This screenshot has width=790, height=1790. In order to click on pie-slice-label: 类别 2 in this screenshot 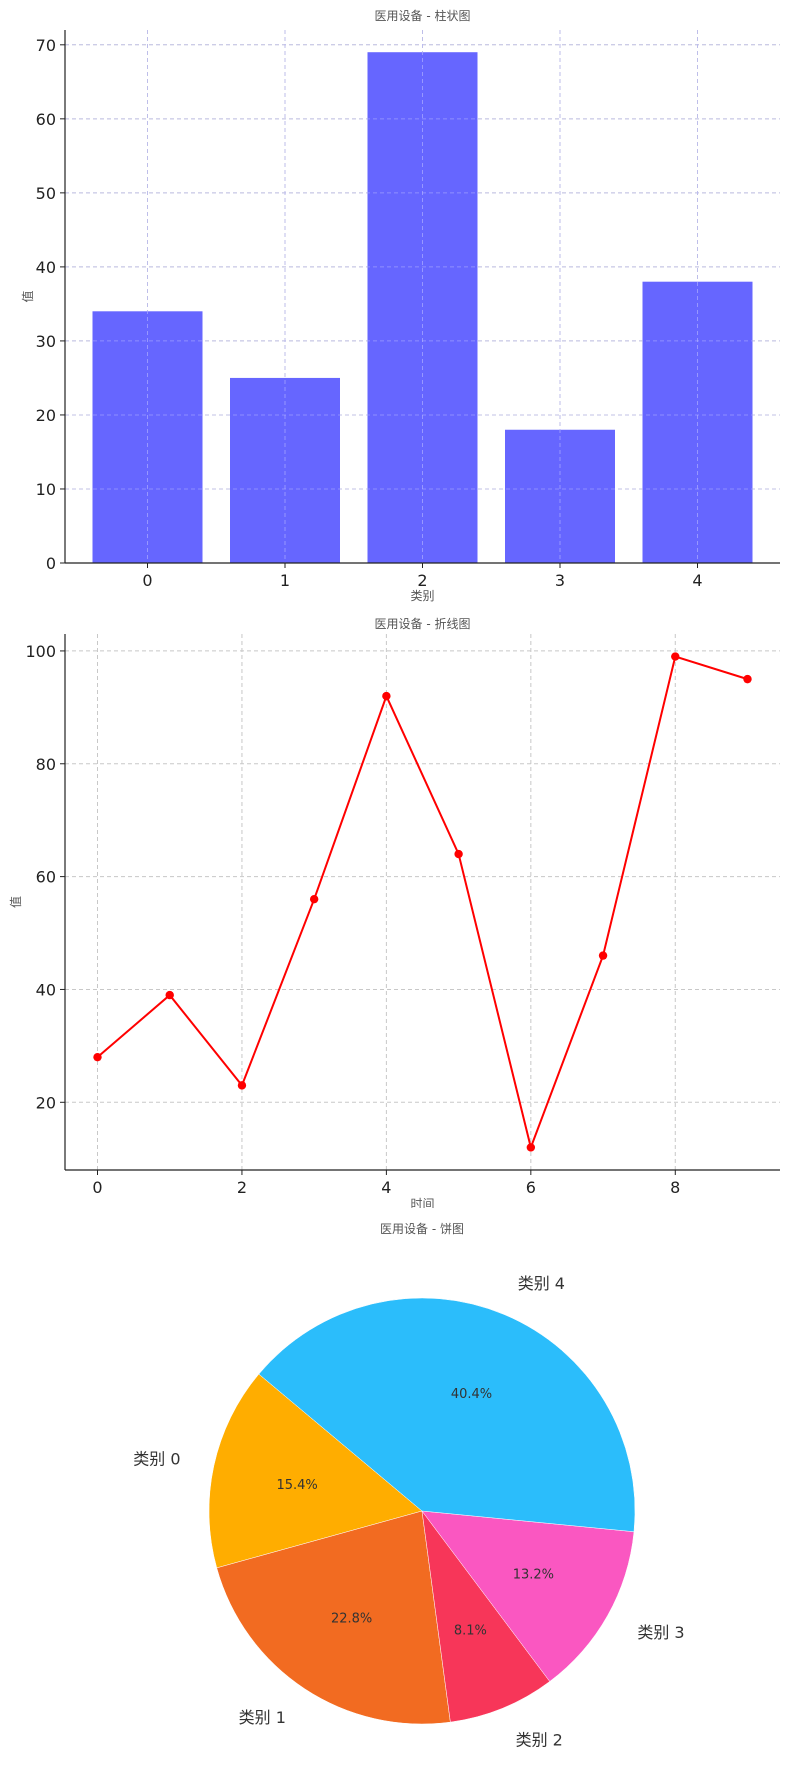, I will do `click(539, 1740)`.